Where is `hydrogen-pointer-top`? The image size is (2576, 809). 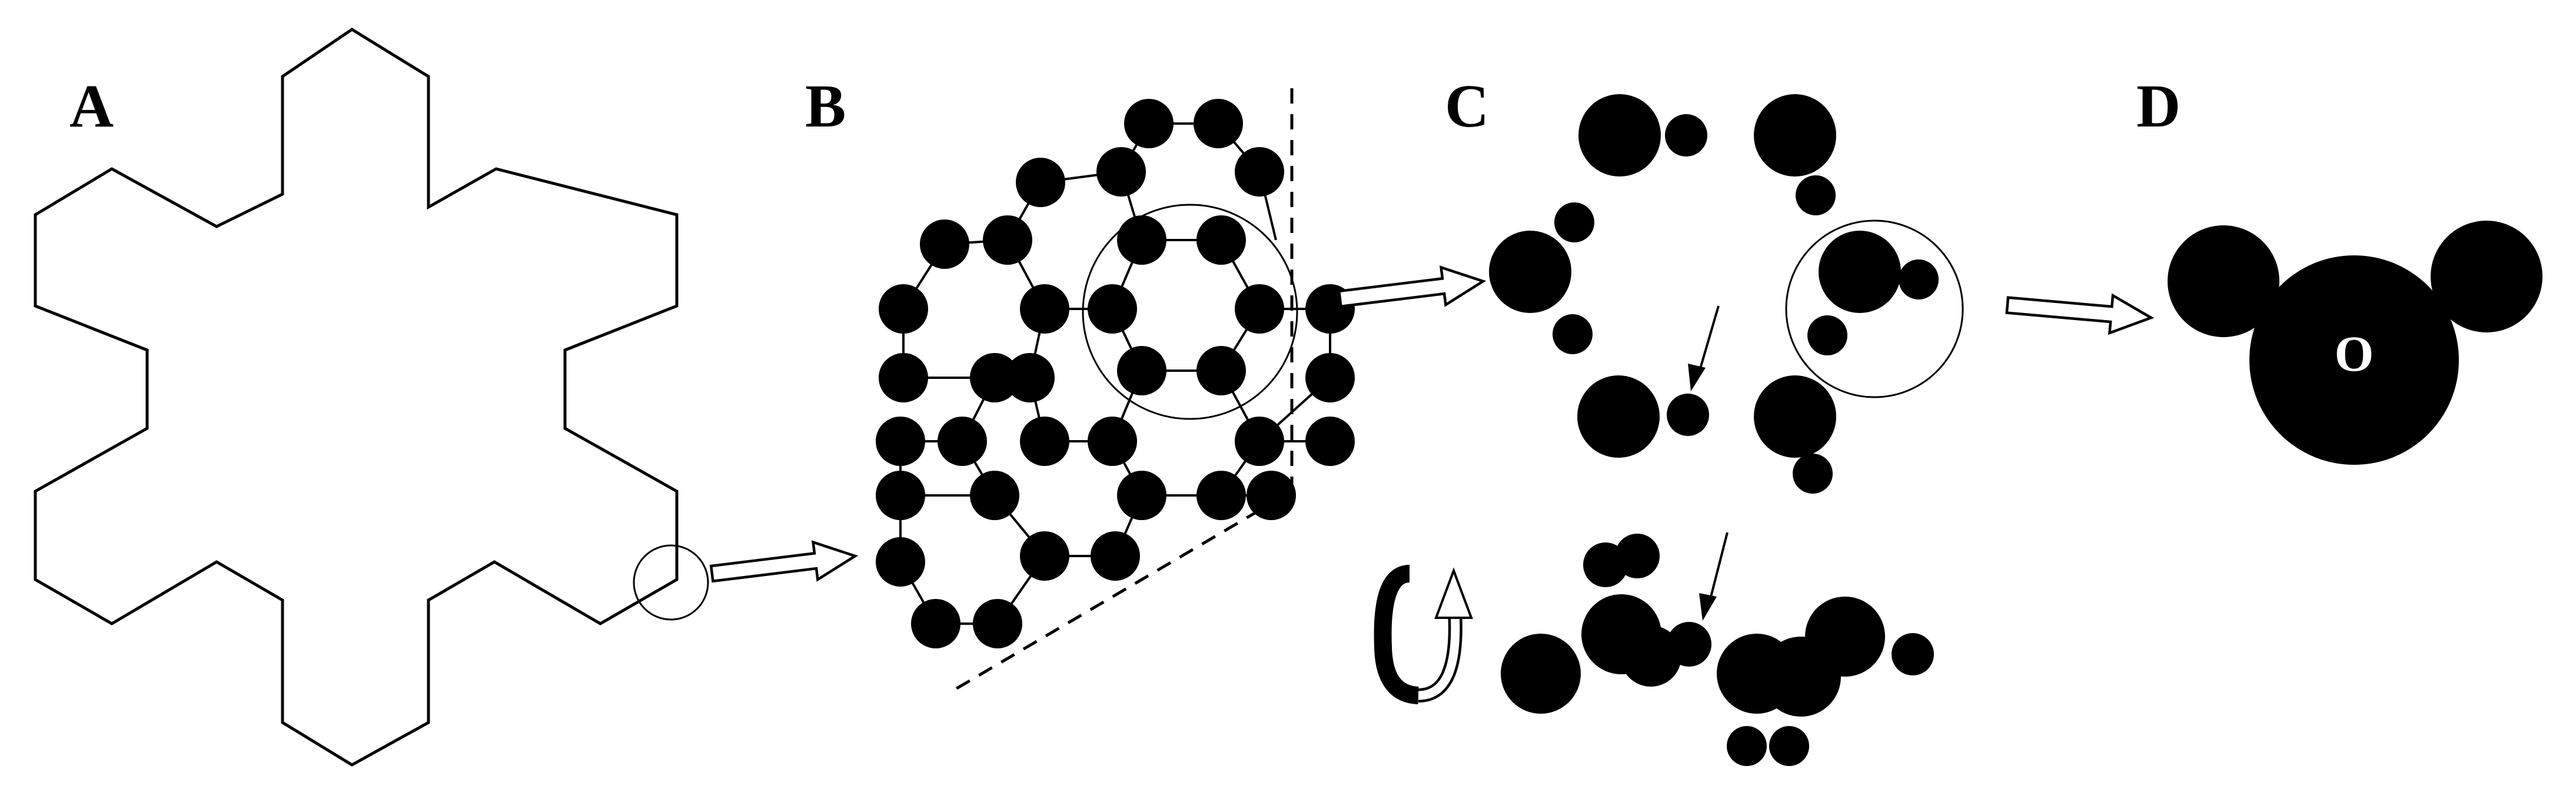
hydrogen-pointer-top is located at coordinates (1704, 348).